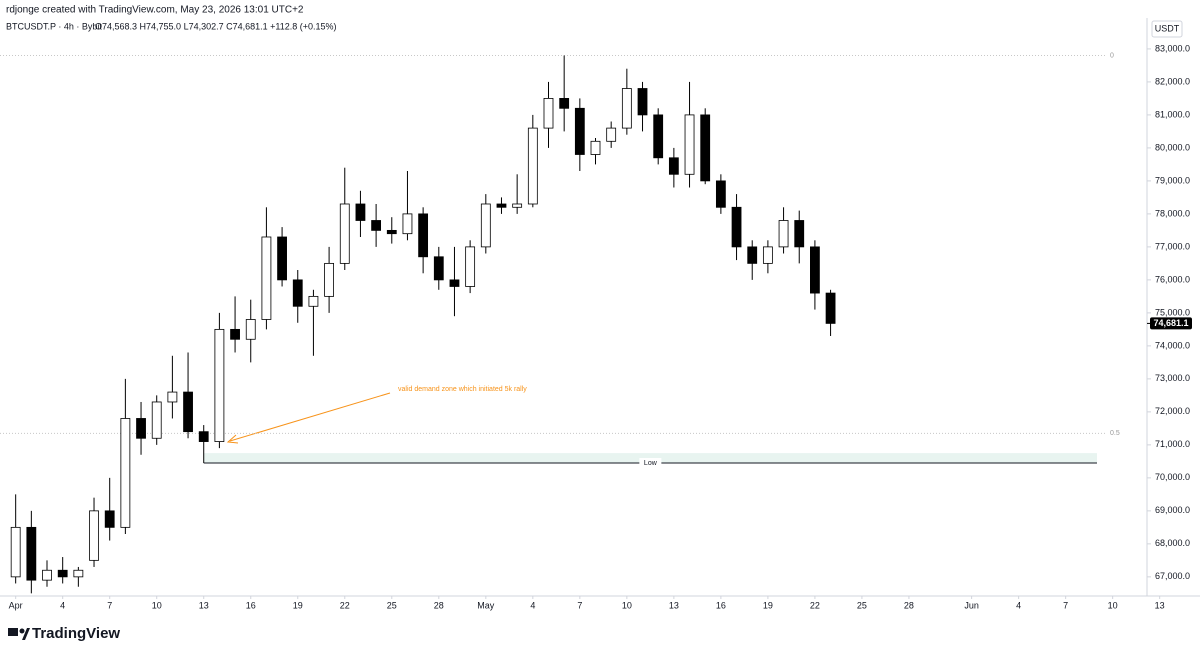  What do you see at coordinates (1172, 180) in the screenshot?
I see `y-tick-label: 79,000.0` at bounding box center [1172, 180].